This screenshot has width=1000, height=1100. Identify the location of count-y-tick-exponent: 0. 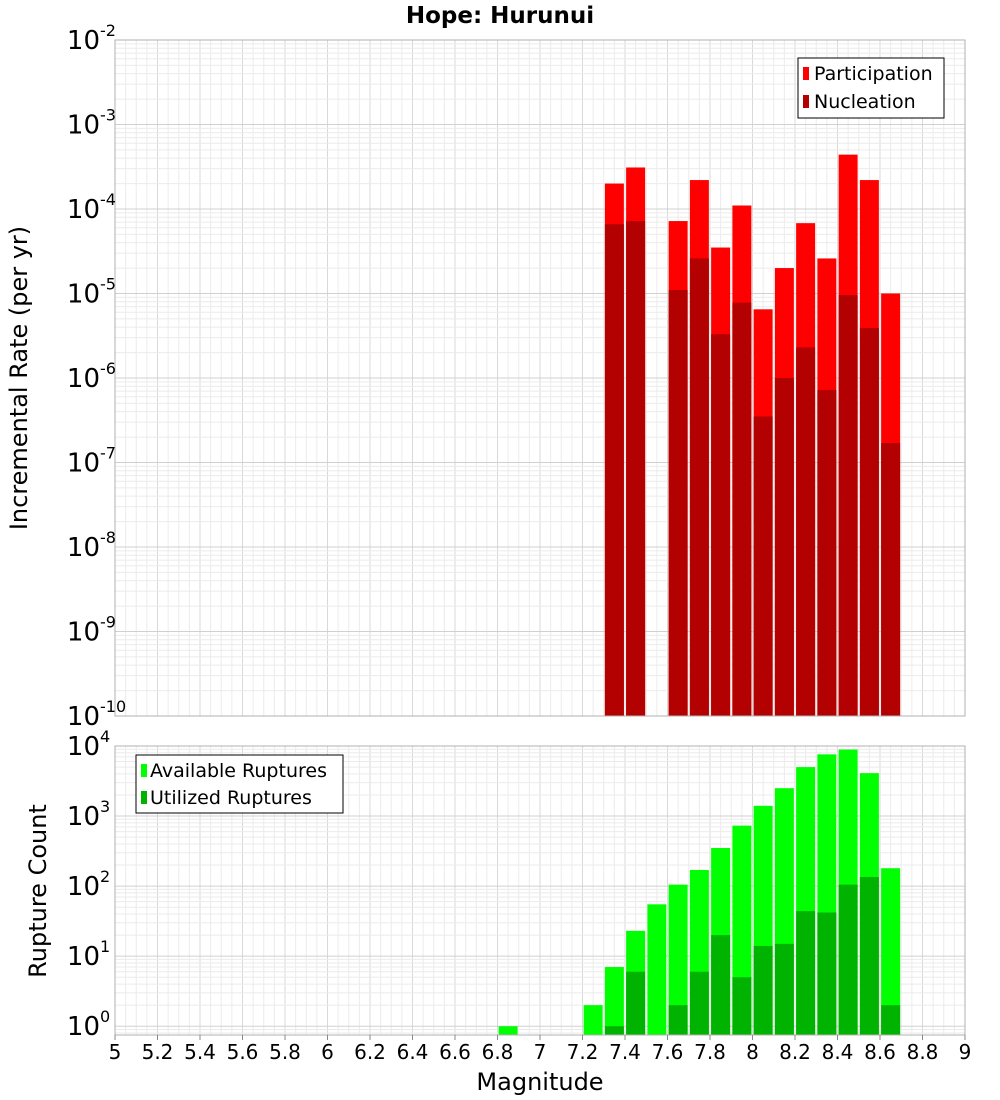
(105, 1016).